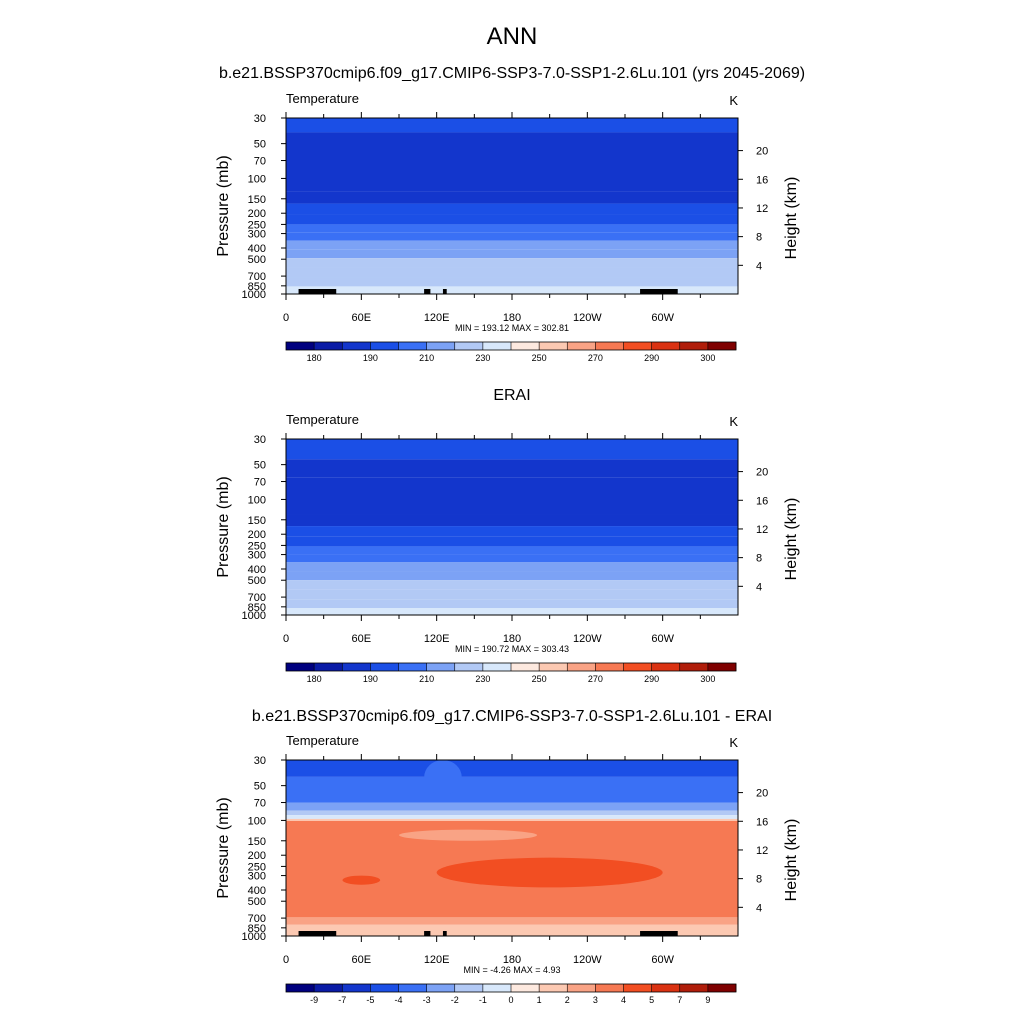 This screenshot has width=1024, height=1024. Describe the element at coordinates (762, 180) in the screenshot. I see `height-tick-label: 16` at that location.